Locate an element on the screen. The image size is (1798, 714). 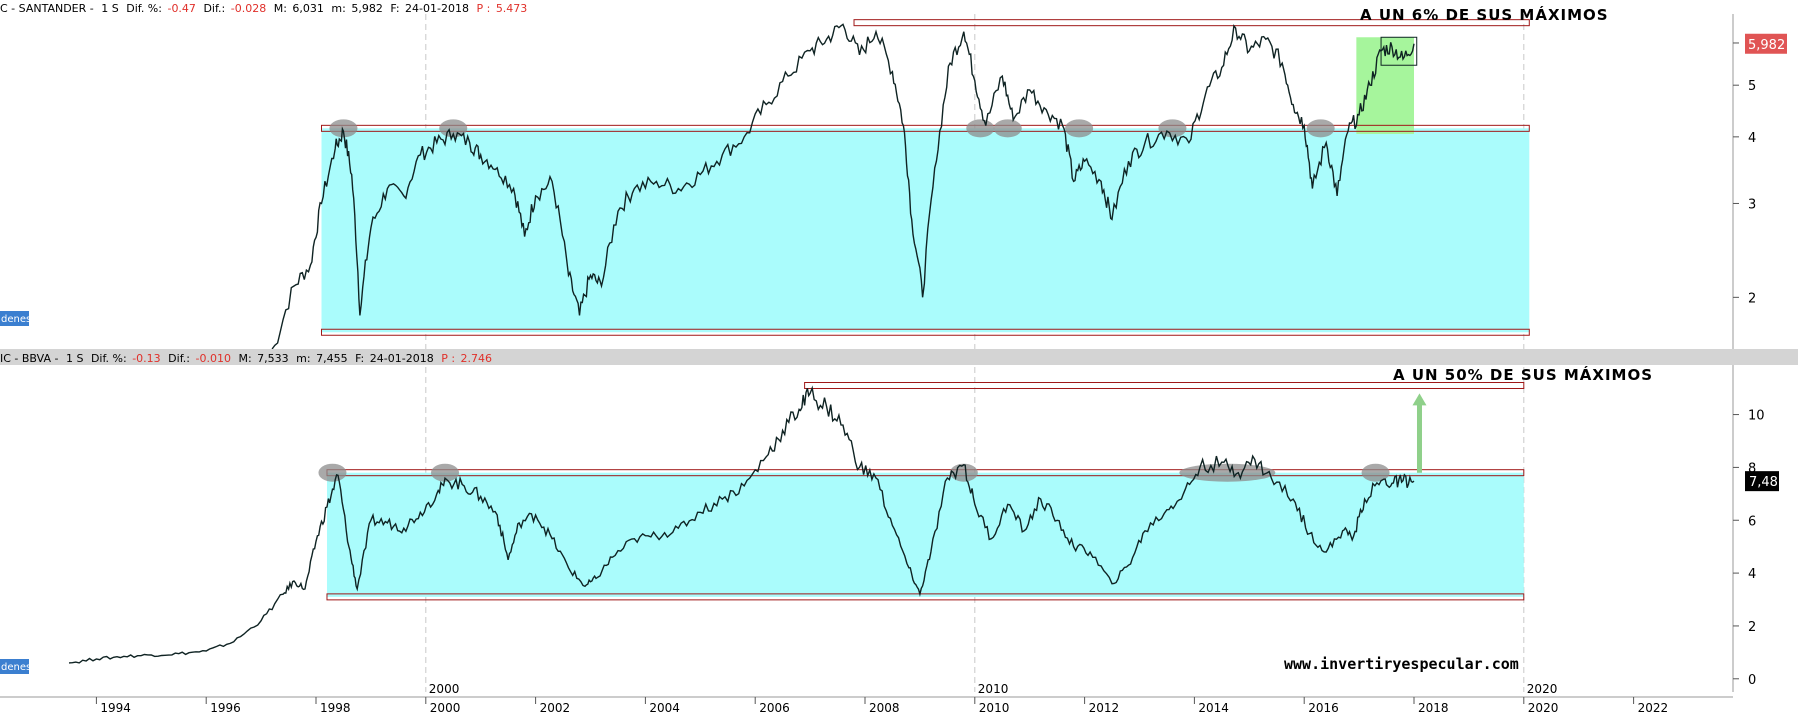
x-decade-label: 2000 is located at coordinates (444, 689).